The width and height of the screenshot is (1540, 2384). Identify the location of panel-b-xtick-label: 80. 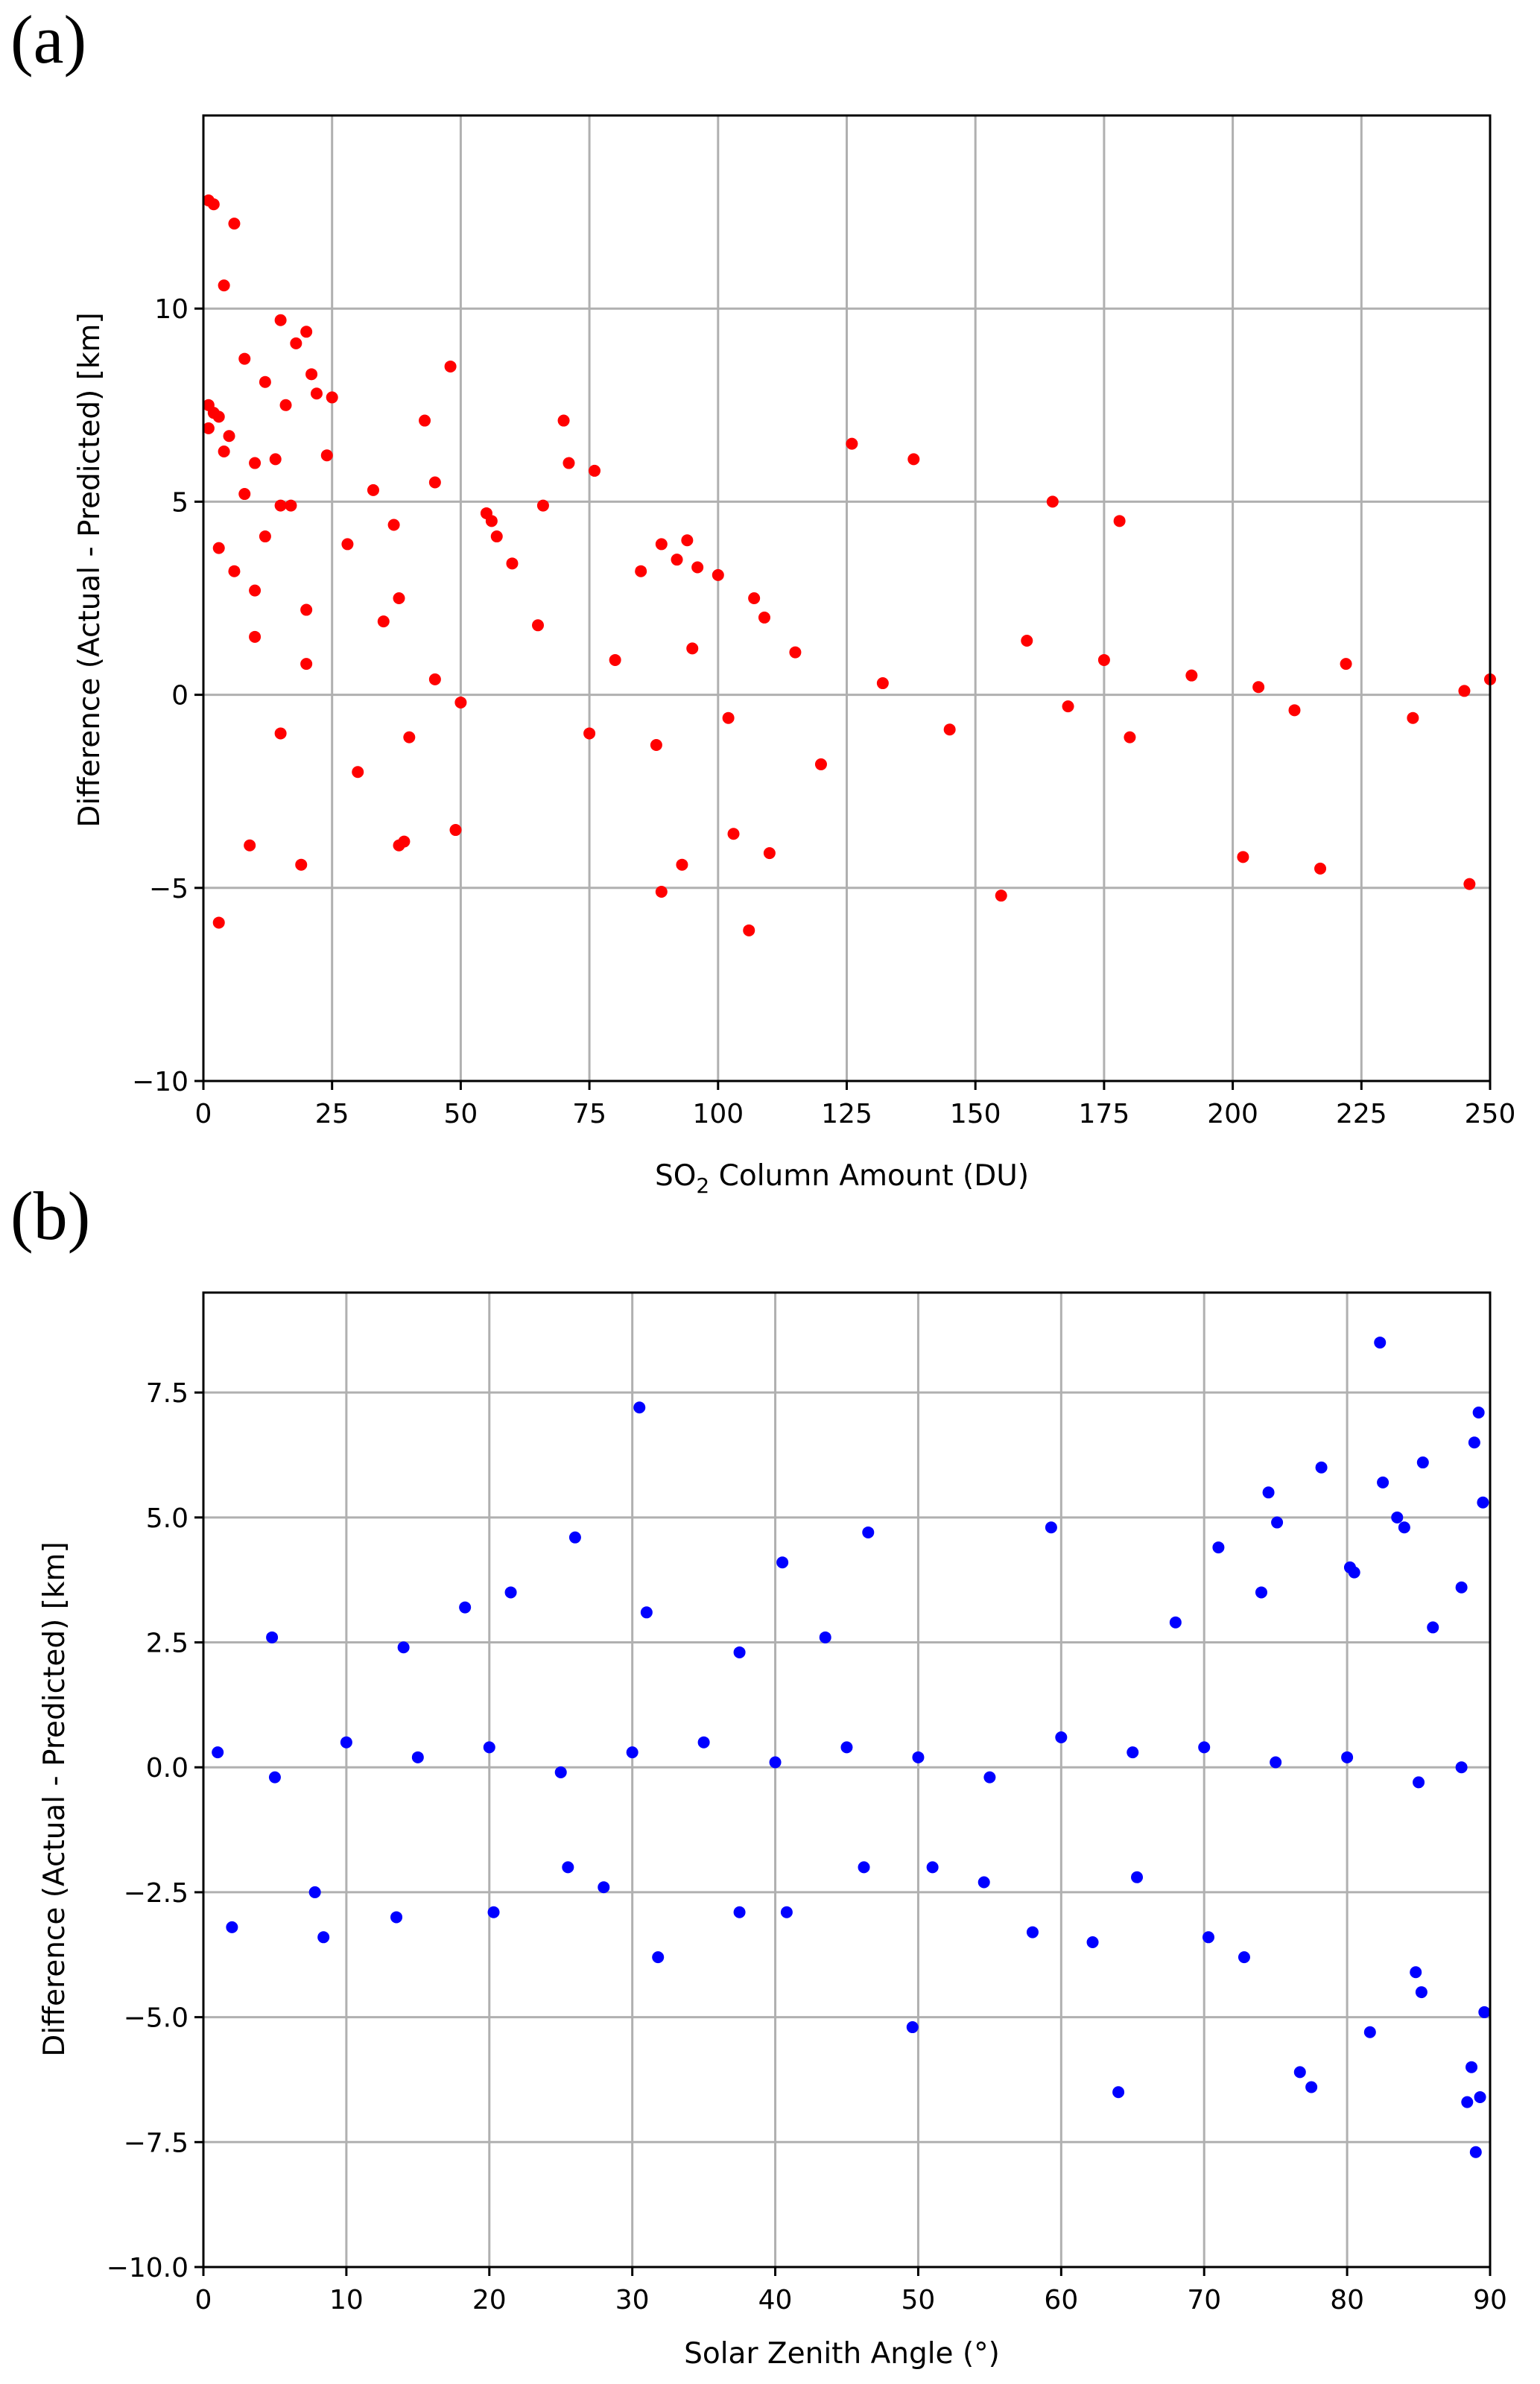
(1347, 2300).